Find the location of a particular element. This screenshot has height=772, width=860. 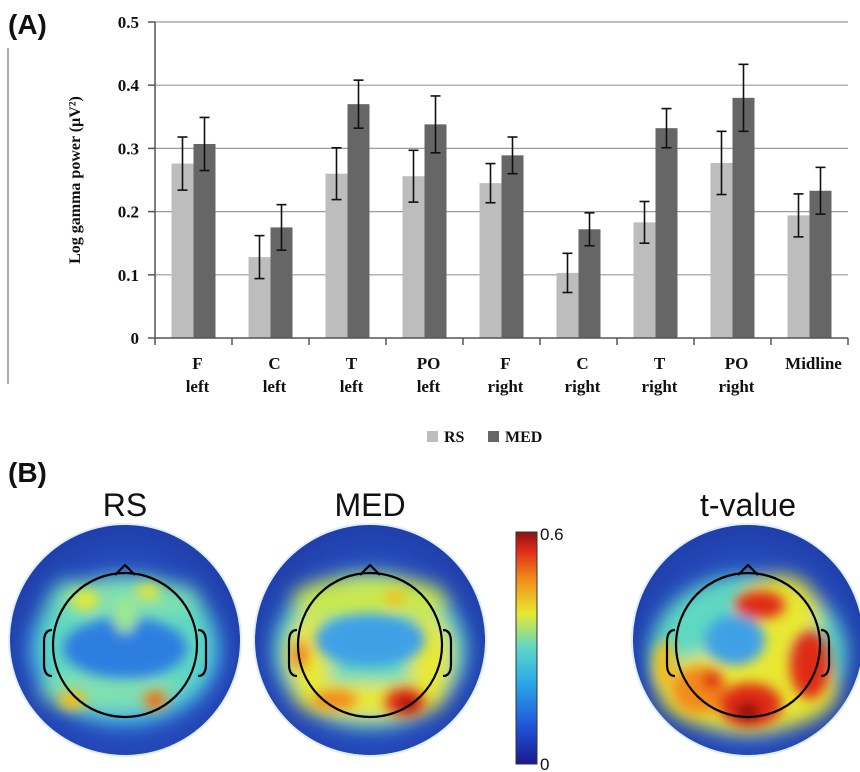

topomap-title-rs: RS is located at coordinates (125, 505).